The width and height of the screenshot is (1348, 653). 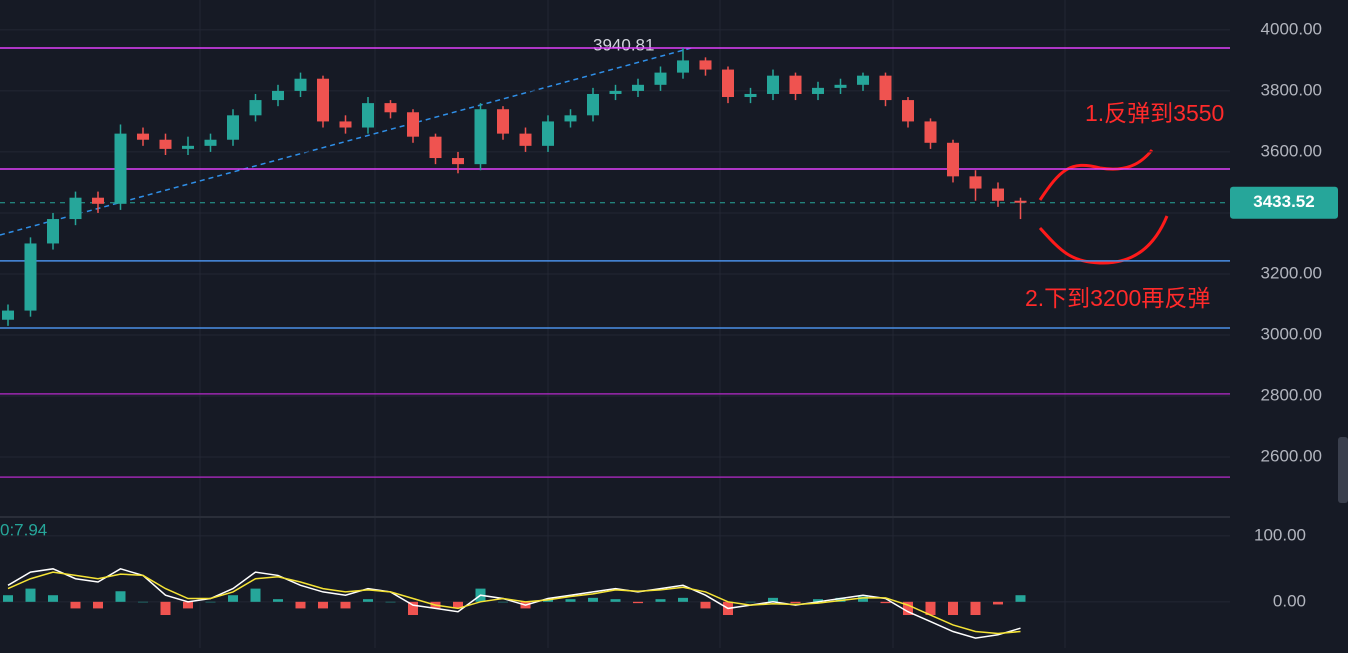 What do you see at coordinates (1291, 394) in the screenshot?
I see `y-tick-label: 2800.00` at bounding box center [1291, 394].